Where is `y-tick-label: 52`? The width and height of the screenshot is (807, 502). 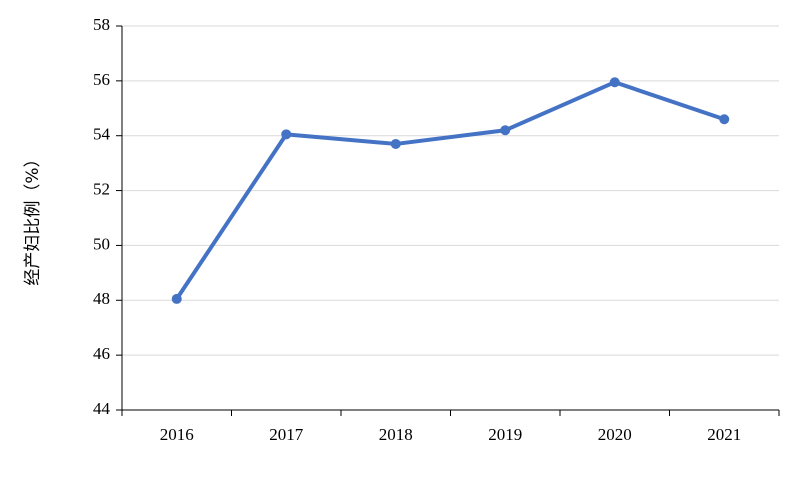 y-tick-label: 52 is located at coordinates (101, 188).